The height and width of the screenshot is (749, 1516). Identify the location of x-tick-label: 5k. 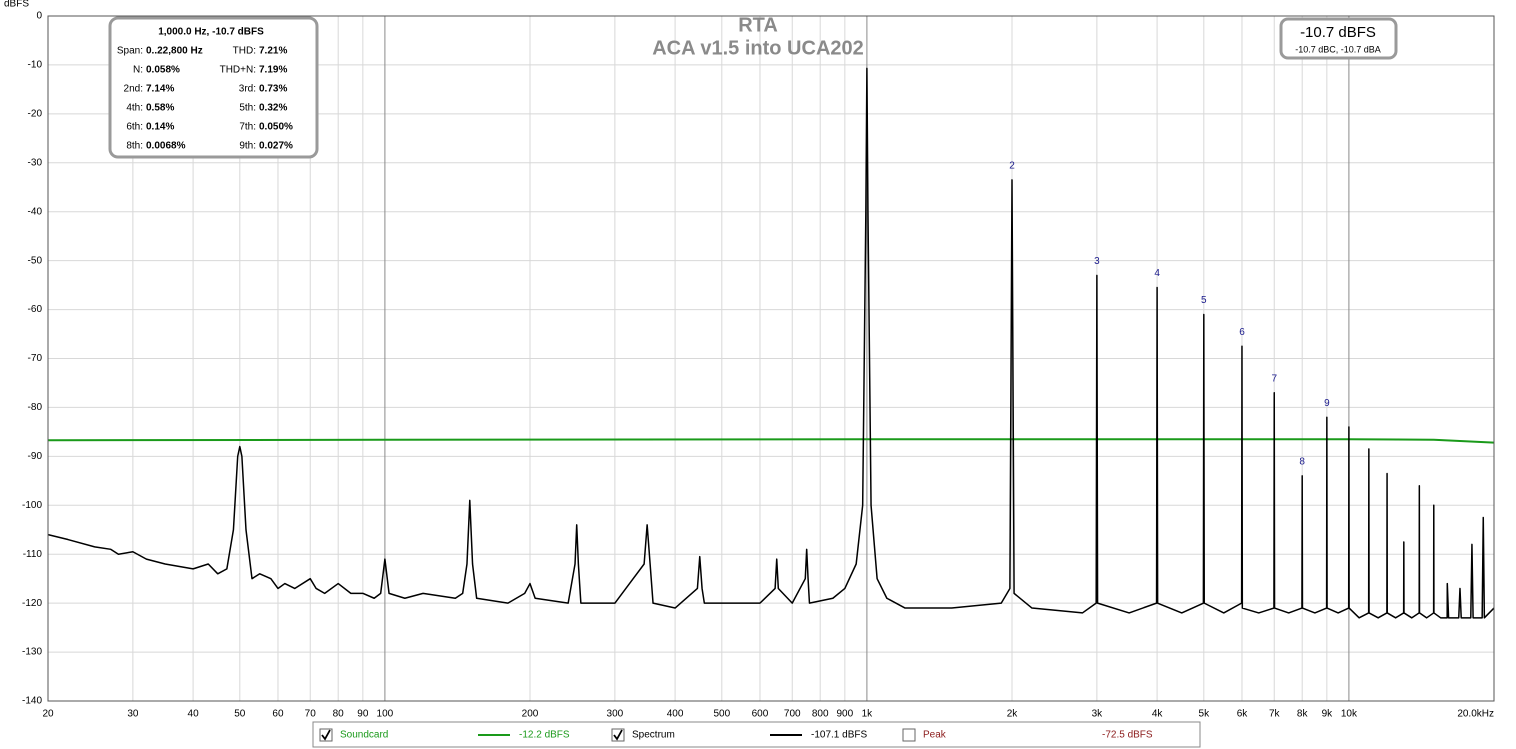
(1205, 714).